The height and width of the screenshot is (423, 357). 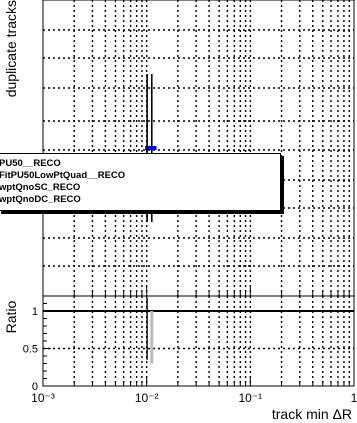 What do you see at coordinates (35, 387) in the screenshot?
I see `y-tick-label: 0` at bounding box center [35, 387].